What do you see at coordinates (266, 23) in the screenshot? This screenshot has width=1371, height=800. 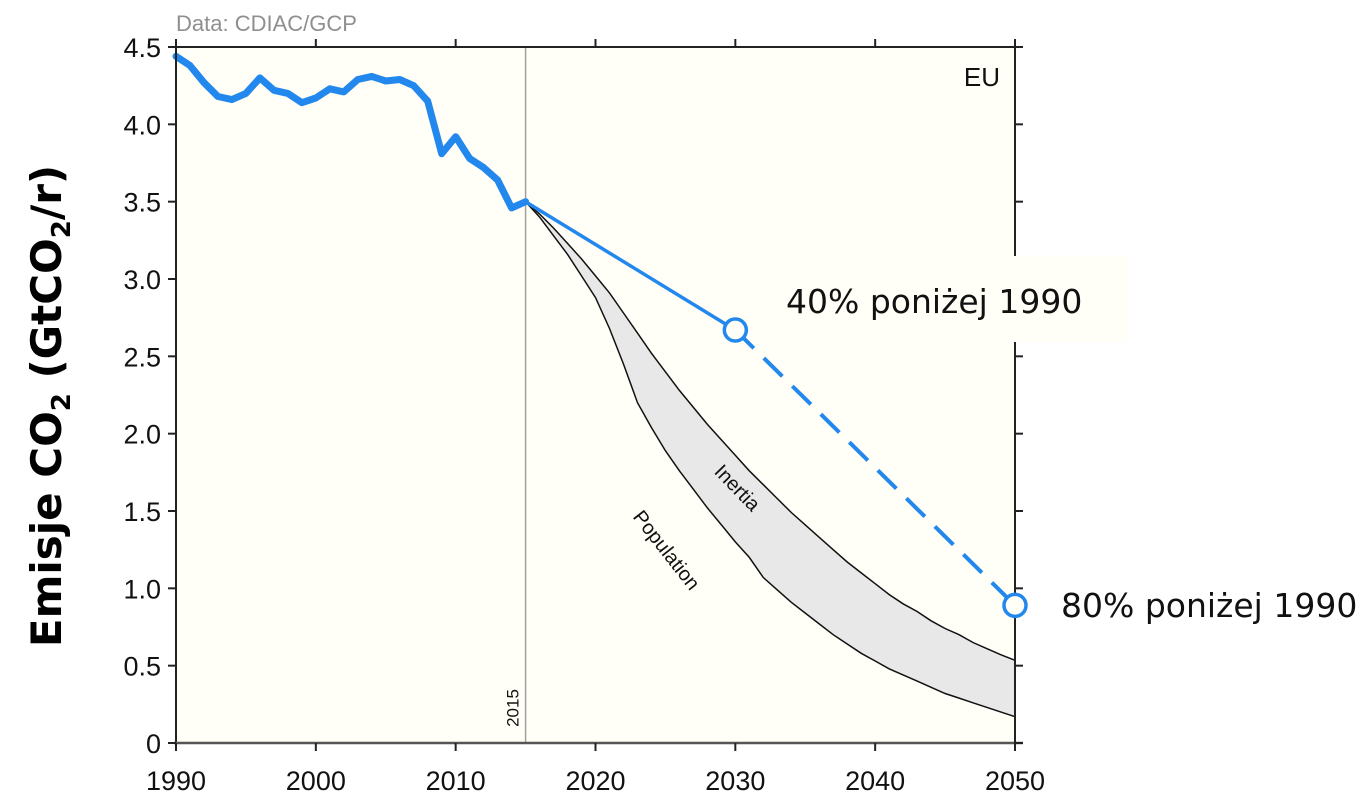 I see `data-source-note: Data: CDIAC/GCP` at bounding box center [266, 23].